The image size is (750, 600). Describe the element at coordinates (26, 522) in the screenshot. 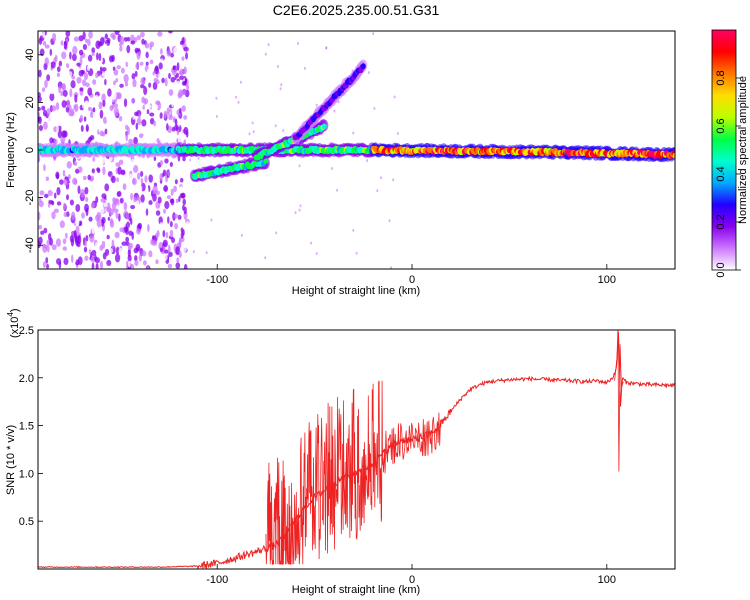

I see `y-tick-label: 0.5` at that location.